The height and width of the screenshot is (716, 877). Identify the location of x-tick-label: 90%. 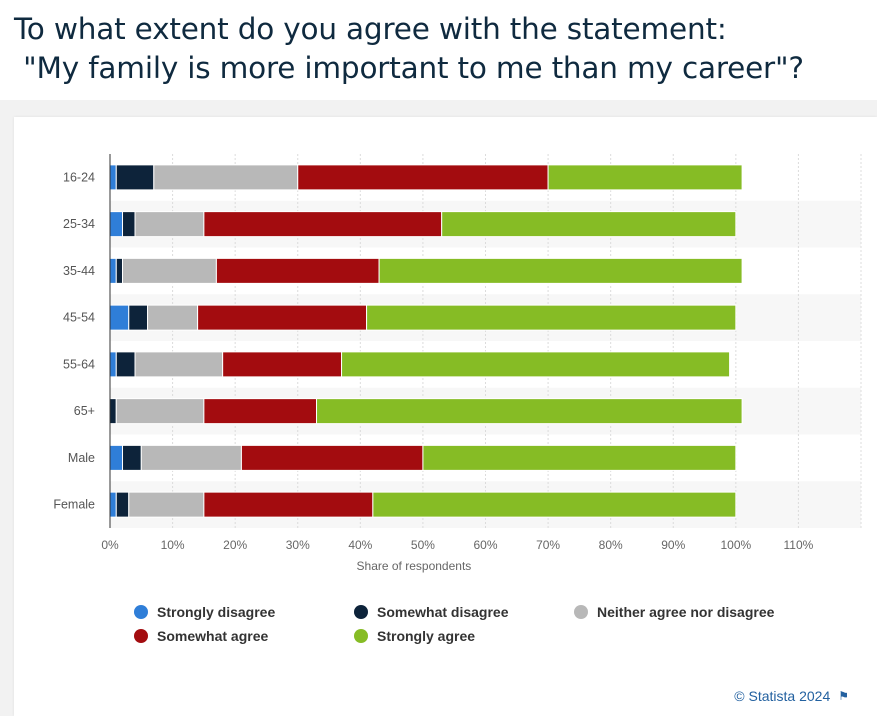
(673, 545).